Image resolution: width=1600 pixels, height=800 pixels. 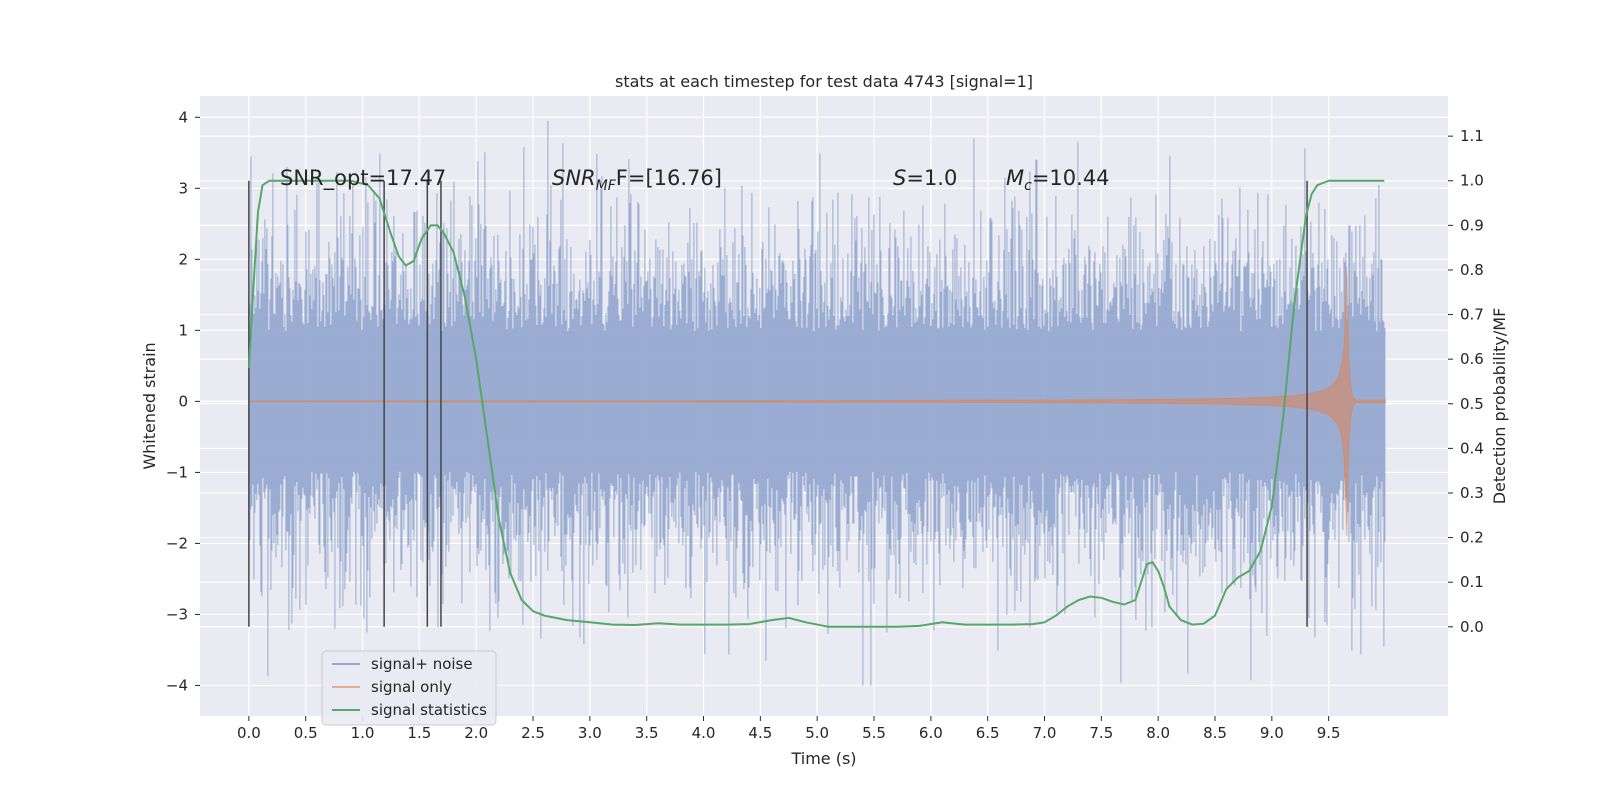 I want to click on right-tick-label: 0.8, so click(x=1472, y=270).